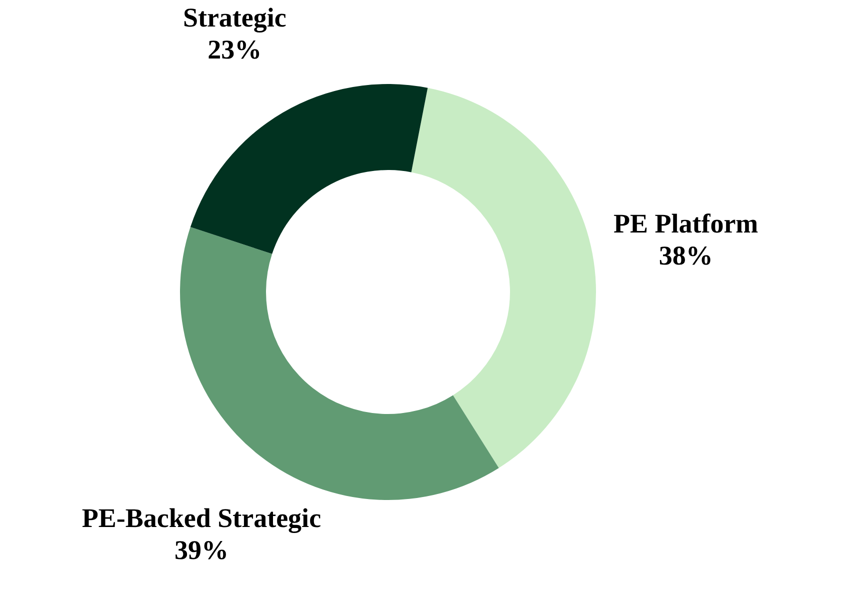 This screenshot has width=841, height=591. What do you see at coordinates (685, 255) in the screenshot?
I see `data-label: 38%` at bounding box center [685, 255].